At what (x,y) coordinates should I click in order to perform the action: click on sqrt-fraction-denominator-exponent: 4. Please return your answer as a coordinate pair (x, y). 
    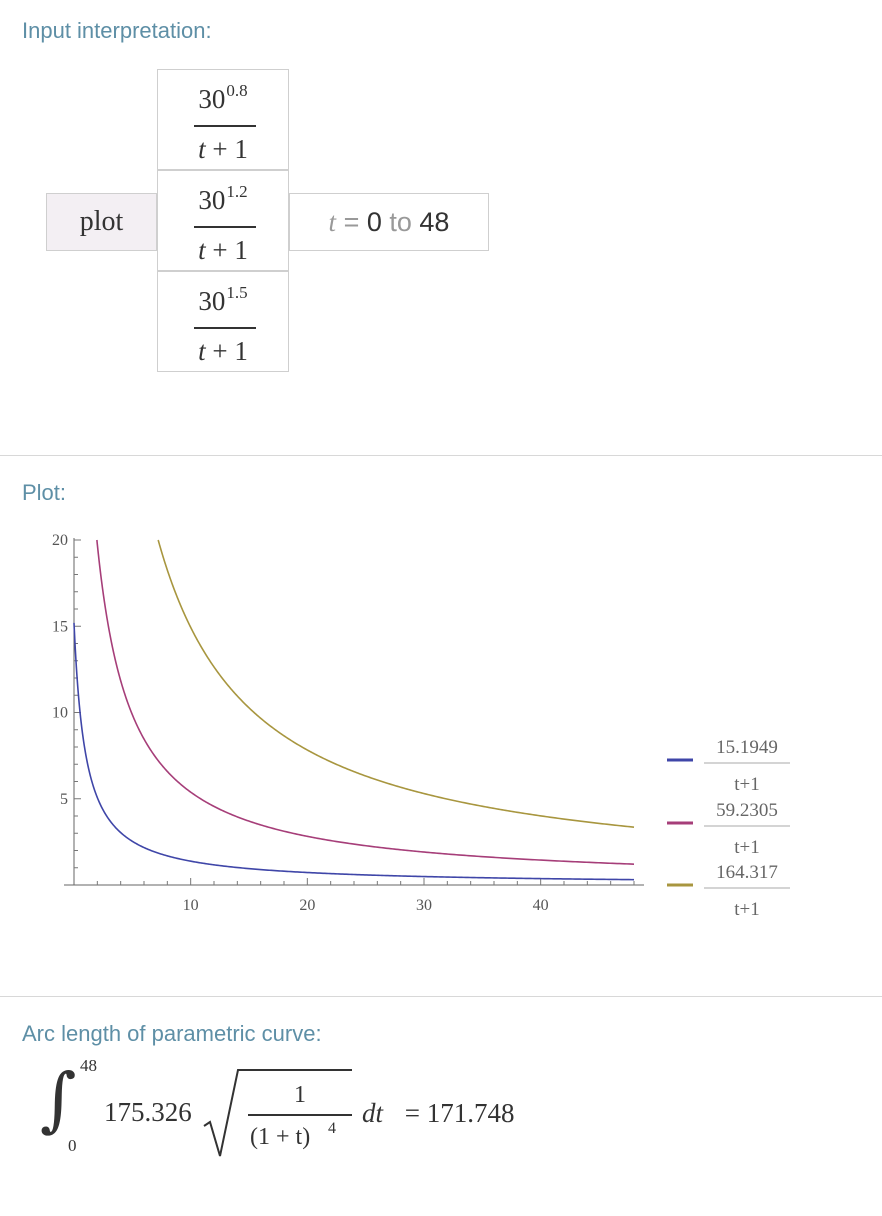
    Looking at the image, I should click on (332, 1128).